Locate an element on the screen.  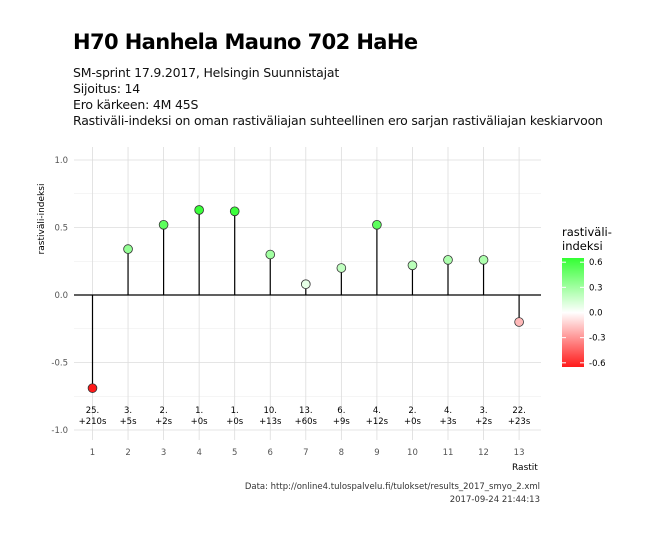
rank-label-3: 2. is located at coordinates (164, 411).